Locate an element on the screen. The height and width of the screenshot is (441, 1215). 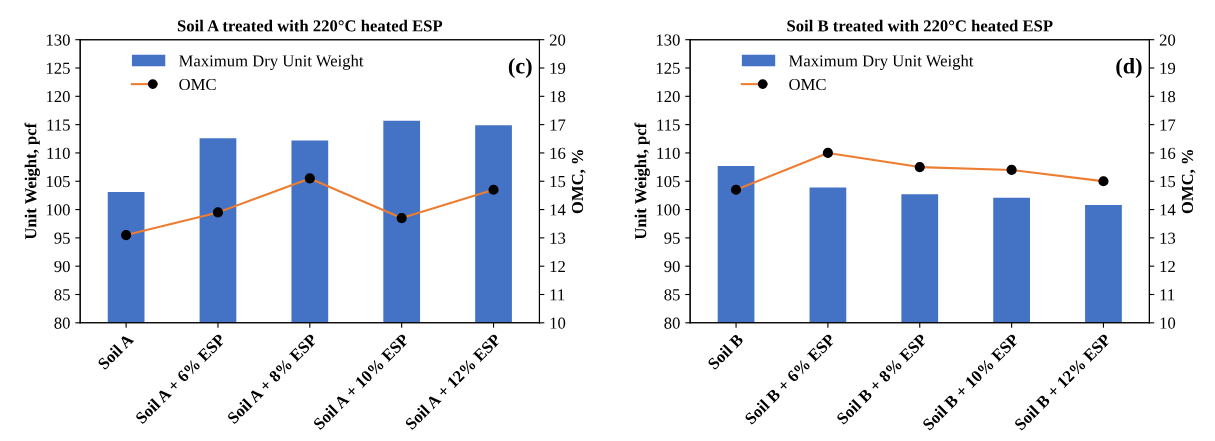
x-tick-label: Soil A + 6% ESP is located at coordinates (180, 378).